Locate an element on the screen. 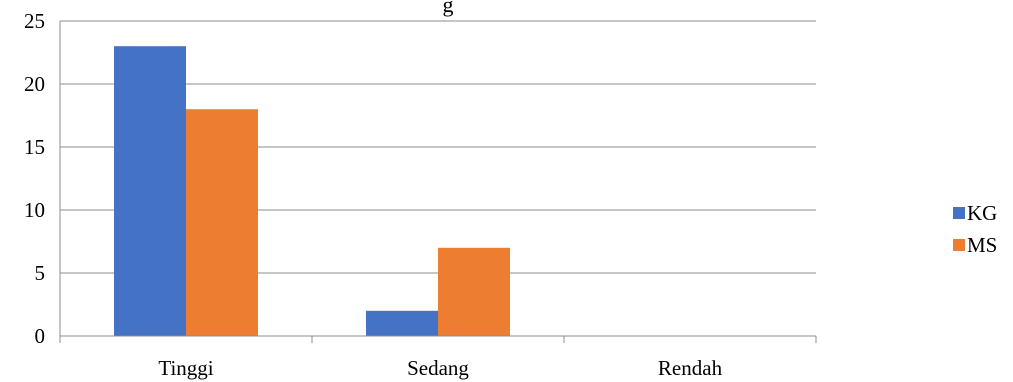 Image resolution: width=1013 pixels, height=382 pixels. legend: KG MS is located at coordinates (975, 229).